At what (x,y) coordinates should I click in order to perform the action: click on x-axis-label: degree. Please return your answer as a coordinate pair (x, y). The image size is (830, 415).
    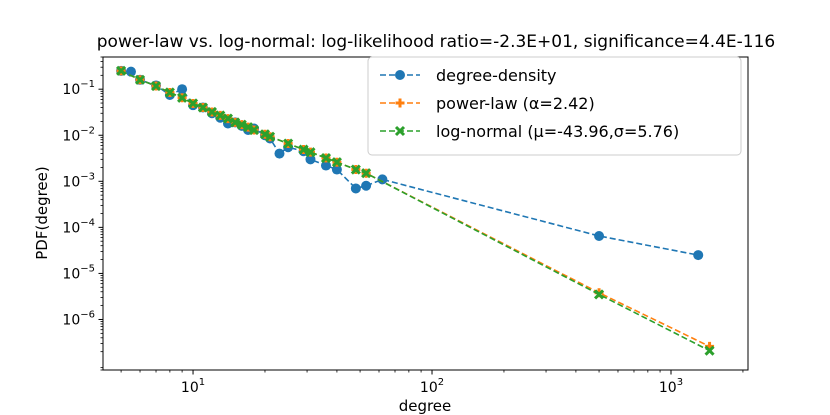
    Looking at the image, I should click on (425, 406).